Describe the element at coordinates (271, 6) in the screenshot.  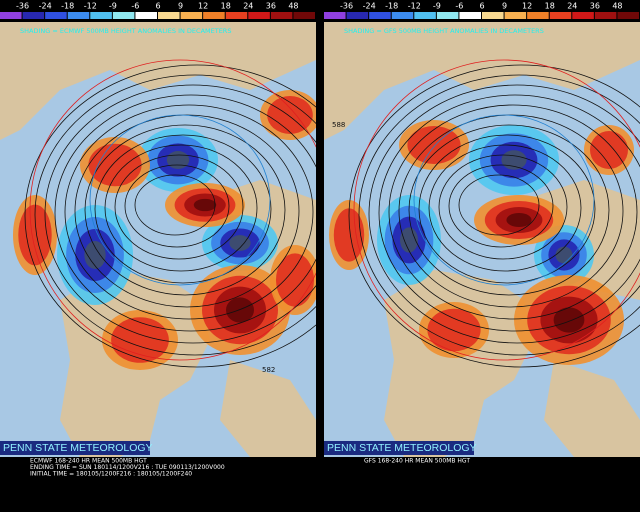
I see `colorbar-label: 36` at that location.